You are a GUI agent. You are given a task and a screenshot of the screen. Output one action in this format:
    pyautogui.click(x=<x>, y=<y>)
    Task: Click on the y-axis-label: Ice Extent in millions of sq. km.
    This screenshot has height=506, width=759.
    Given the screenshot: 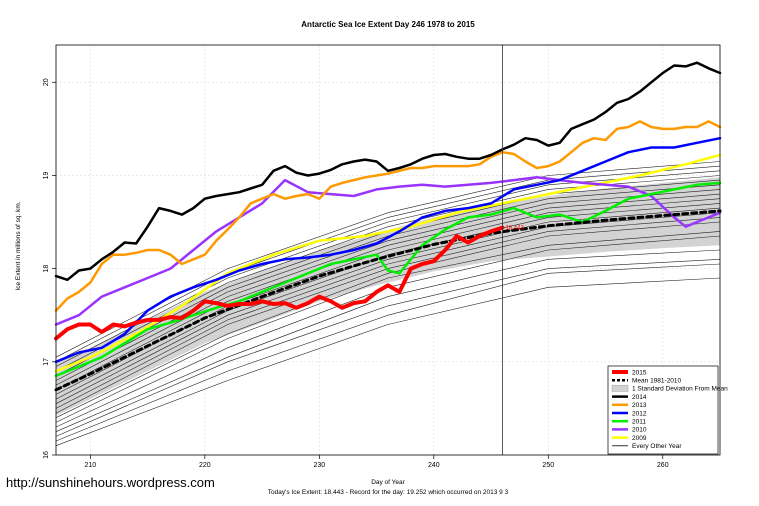 What is the action you would take?
    pyautogui.click(x=18, y=245)
    